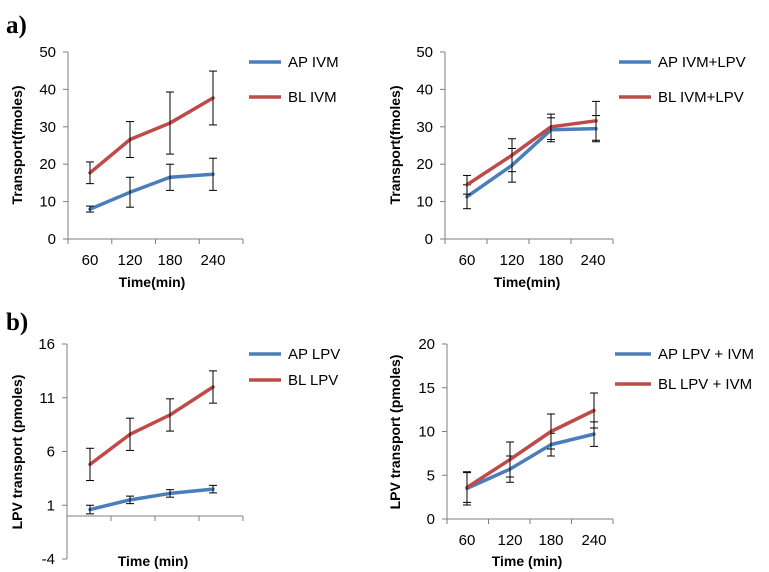 The height and width of the screenshot is (572, 769). What do you see at coordinates (312, 97) in the screenshot?
I see `legend-label: BL IVM` at bounding box center [312, 97].